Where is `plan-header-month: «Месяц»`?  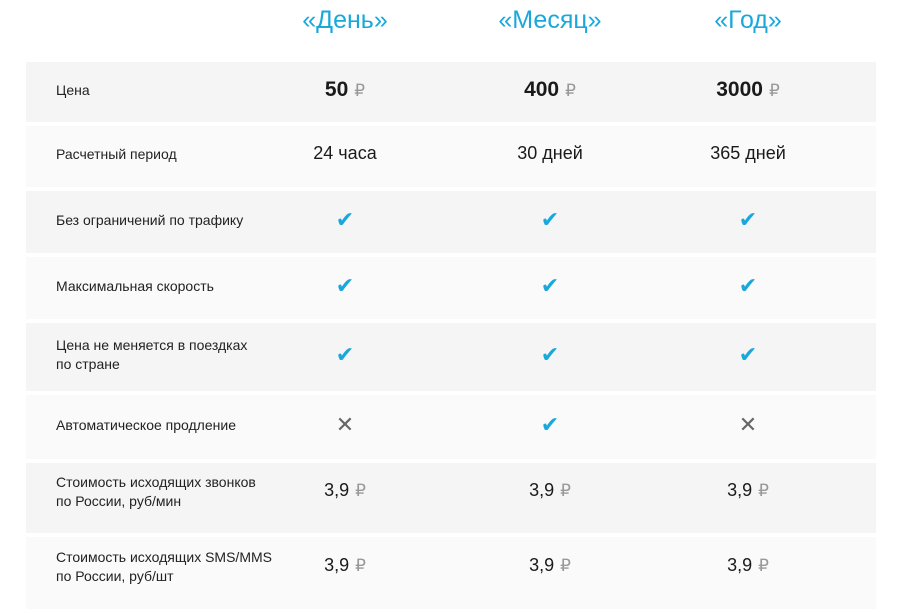
plan-header-month: «Месяц» is located at coordinates (550, 20).